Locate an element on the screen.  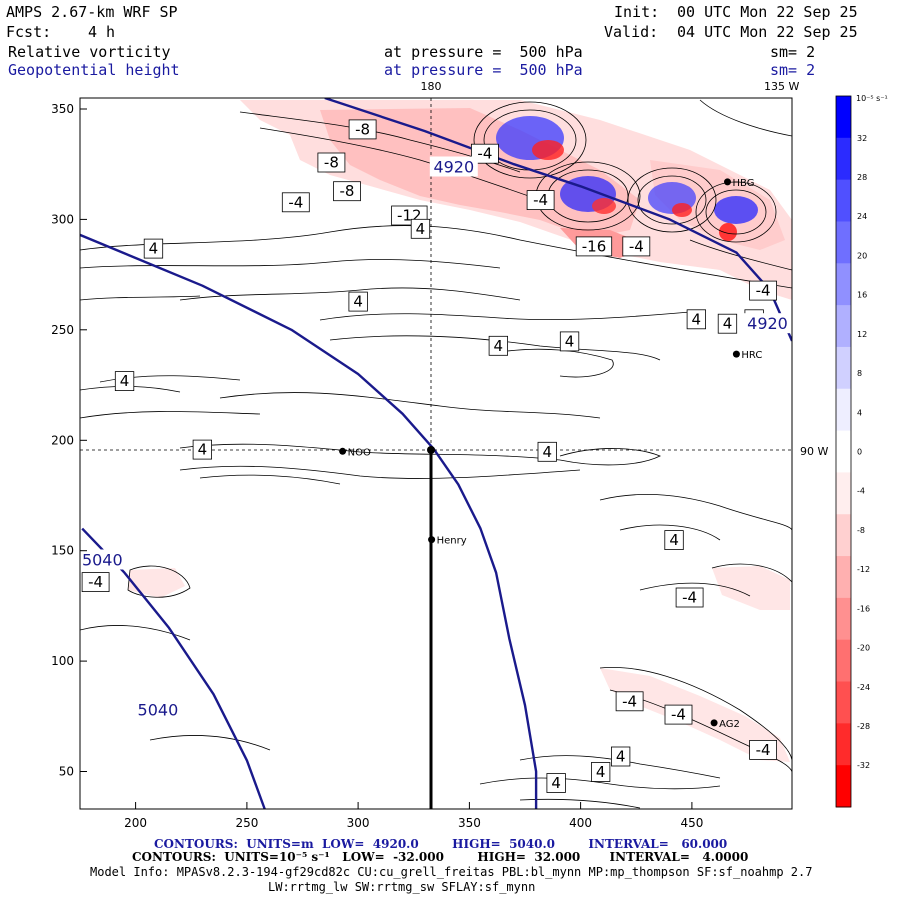
height-label-1: 4920 is located at coordinates (767, 323).